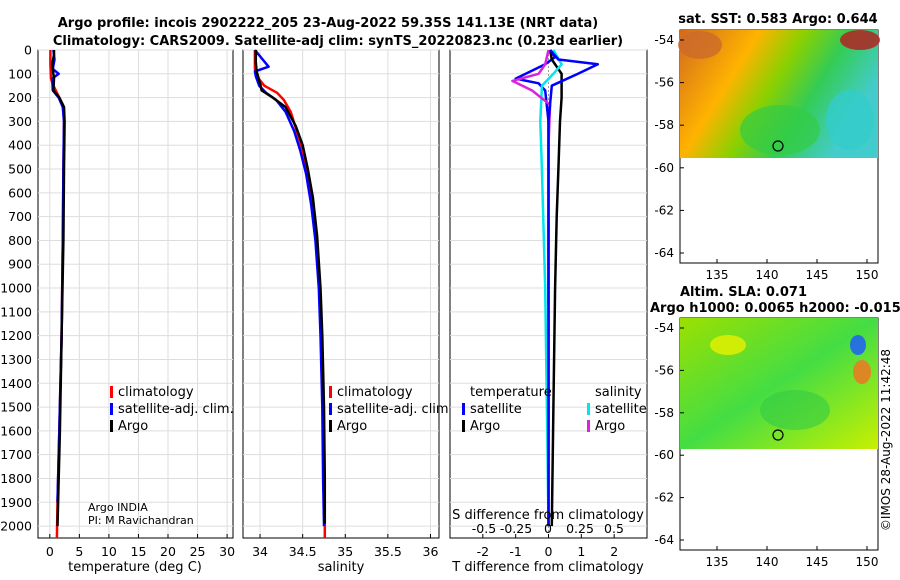 Image resolution: width=900 pixels, height=580 pixels. What do you see at coordinates (16, 311) in the screenshot?
I see `depth-tick-label: 1100` at bounding box center [16, 311].